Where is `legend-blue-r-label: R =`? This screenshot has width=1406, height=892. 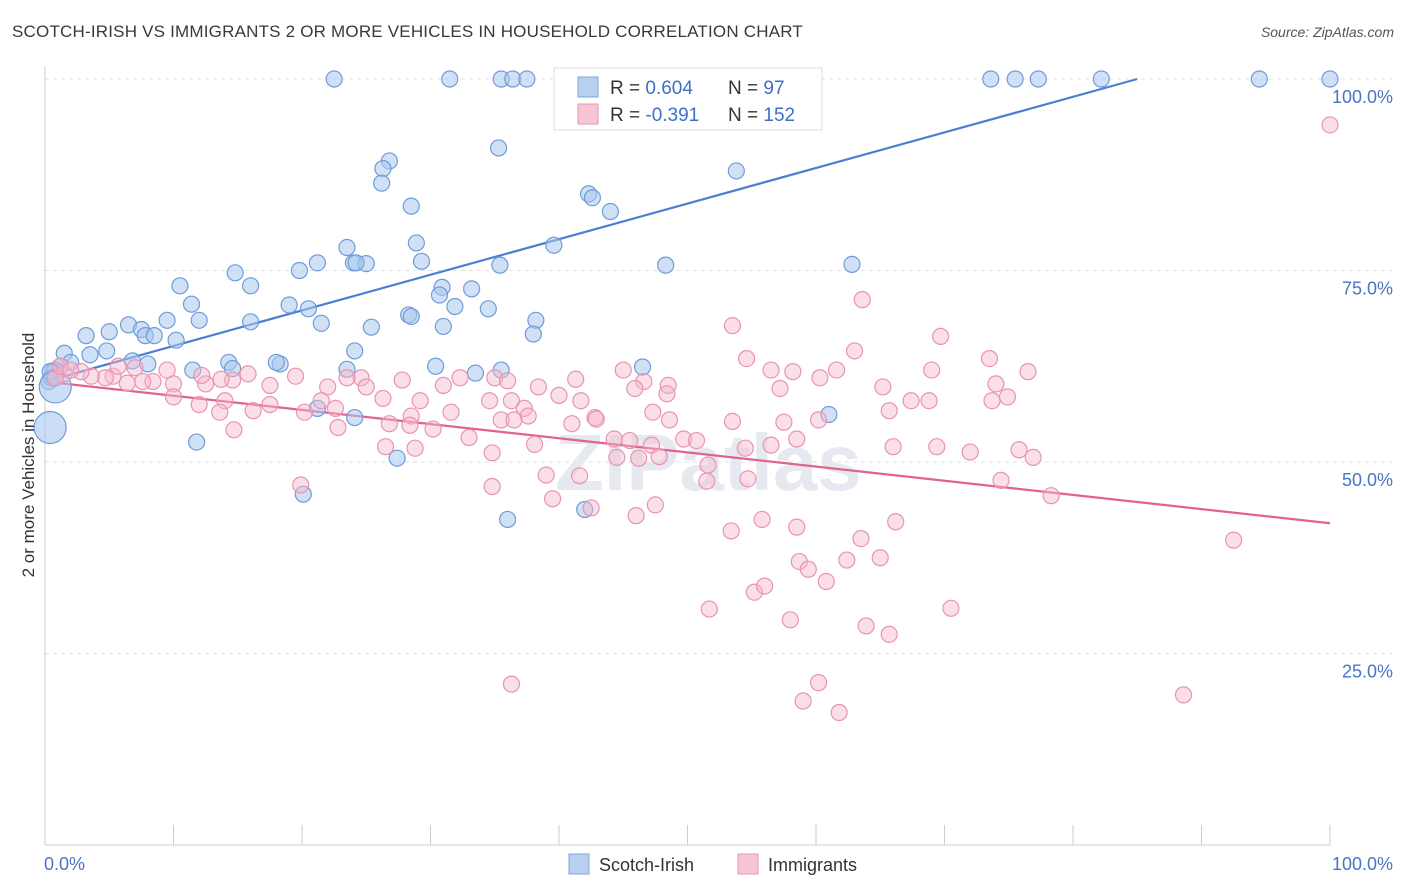 legend-blue-r-label: R = is located at coordinates (627, 88).